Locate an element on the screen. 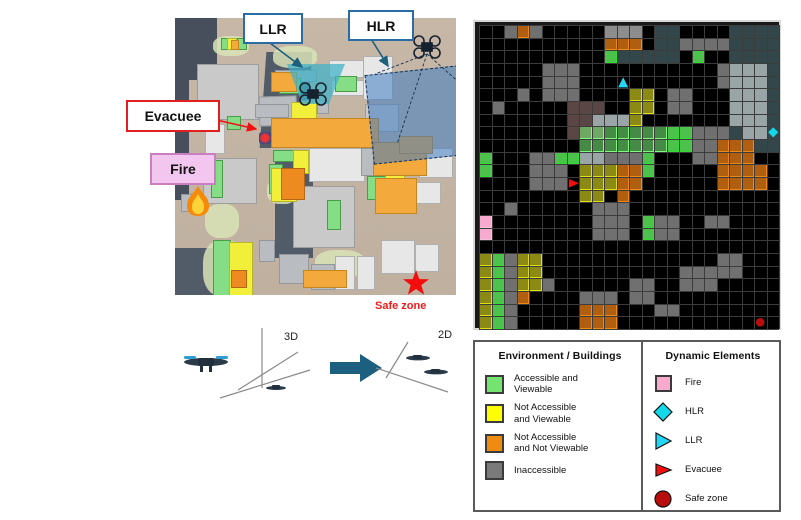 This screenshot has width=801, height=520. llr-callout: LLR is located at coordinates (273, 28).